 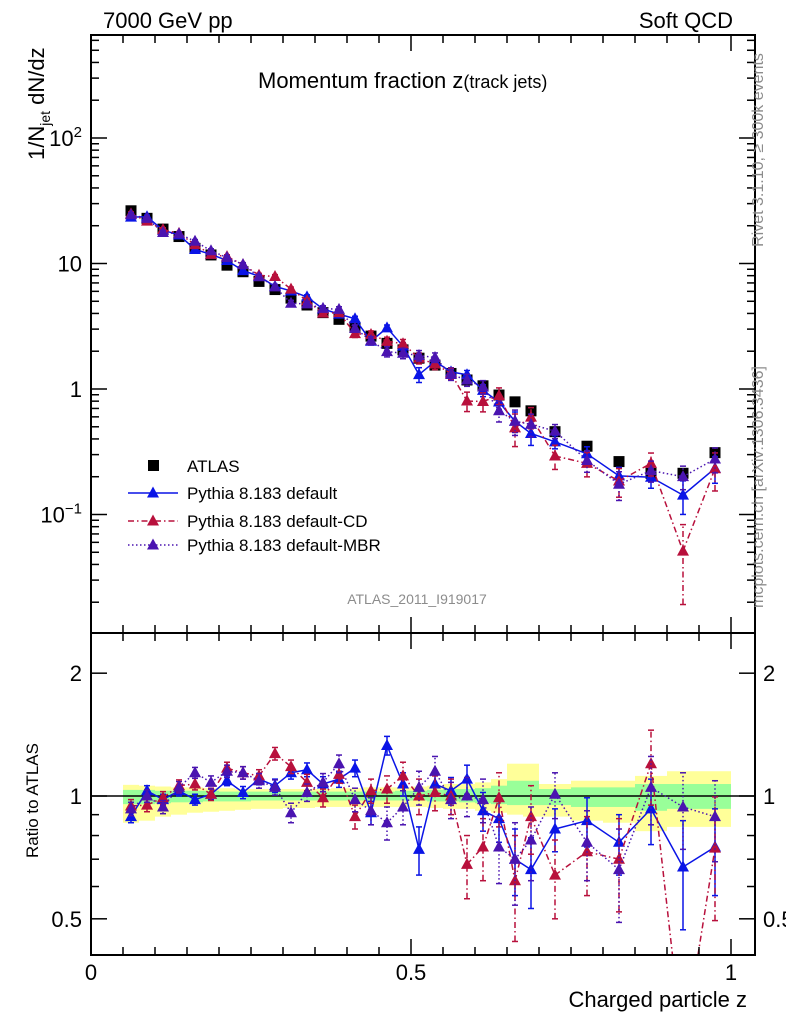 I want to click on x-axis-label: Charged particle z, so click(x=657, y=999).